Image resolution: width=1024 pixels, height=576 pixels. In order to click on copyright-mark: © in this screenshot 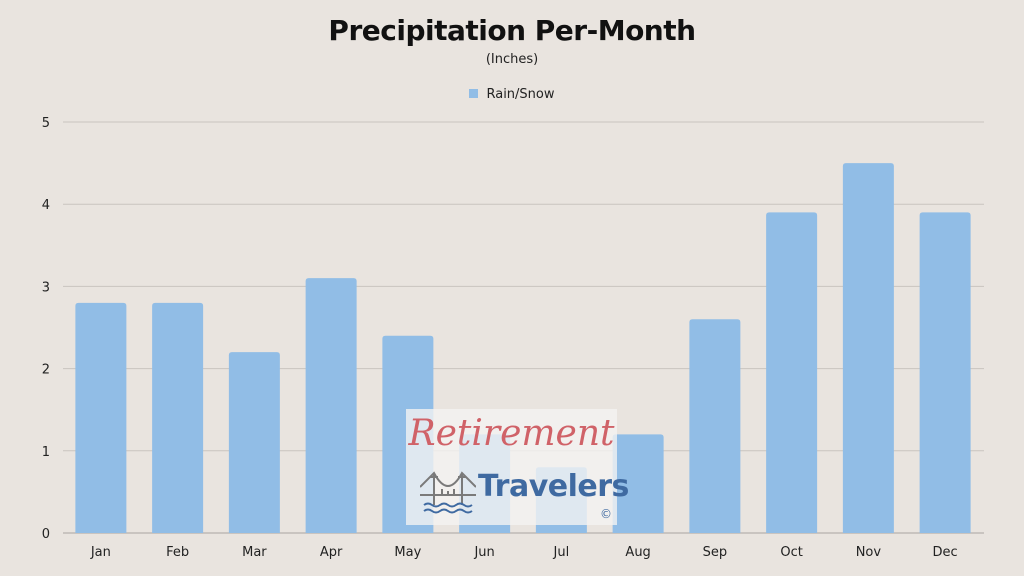, I will do `click(606, 514)`.